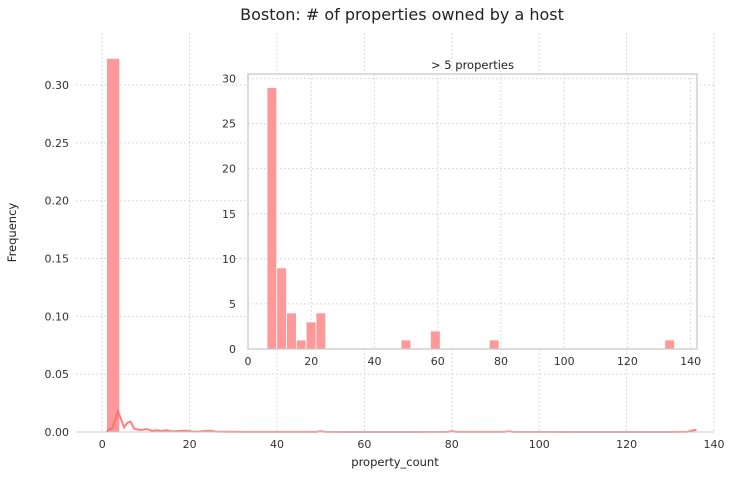  Describe the element at coordinates (402, 14) in the screenshot. I see `chart-title: Boston: # of properties owned by a host` at that location.